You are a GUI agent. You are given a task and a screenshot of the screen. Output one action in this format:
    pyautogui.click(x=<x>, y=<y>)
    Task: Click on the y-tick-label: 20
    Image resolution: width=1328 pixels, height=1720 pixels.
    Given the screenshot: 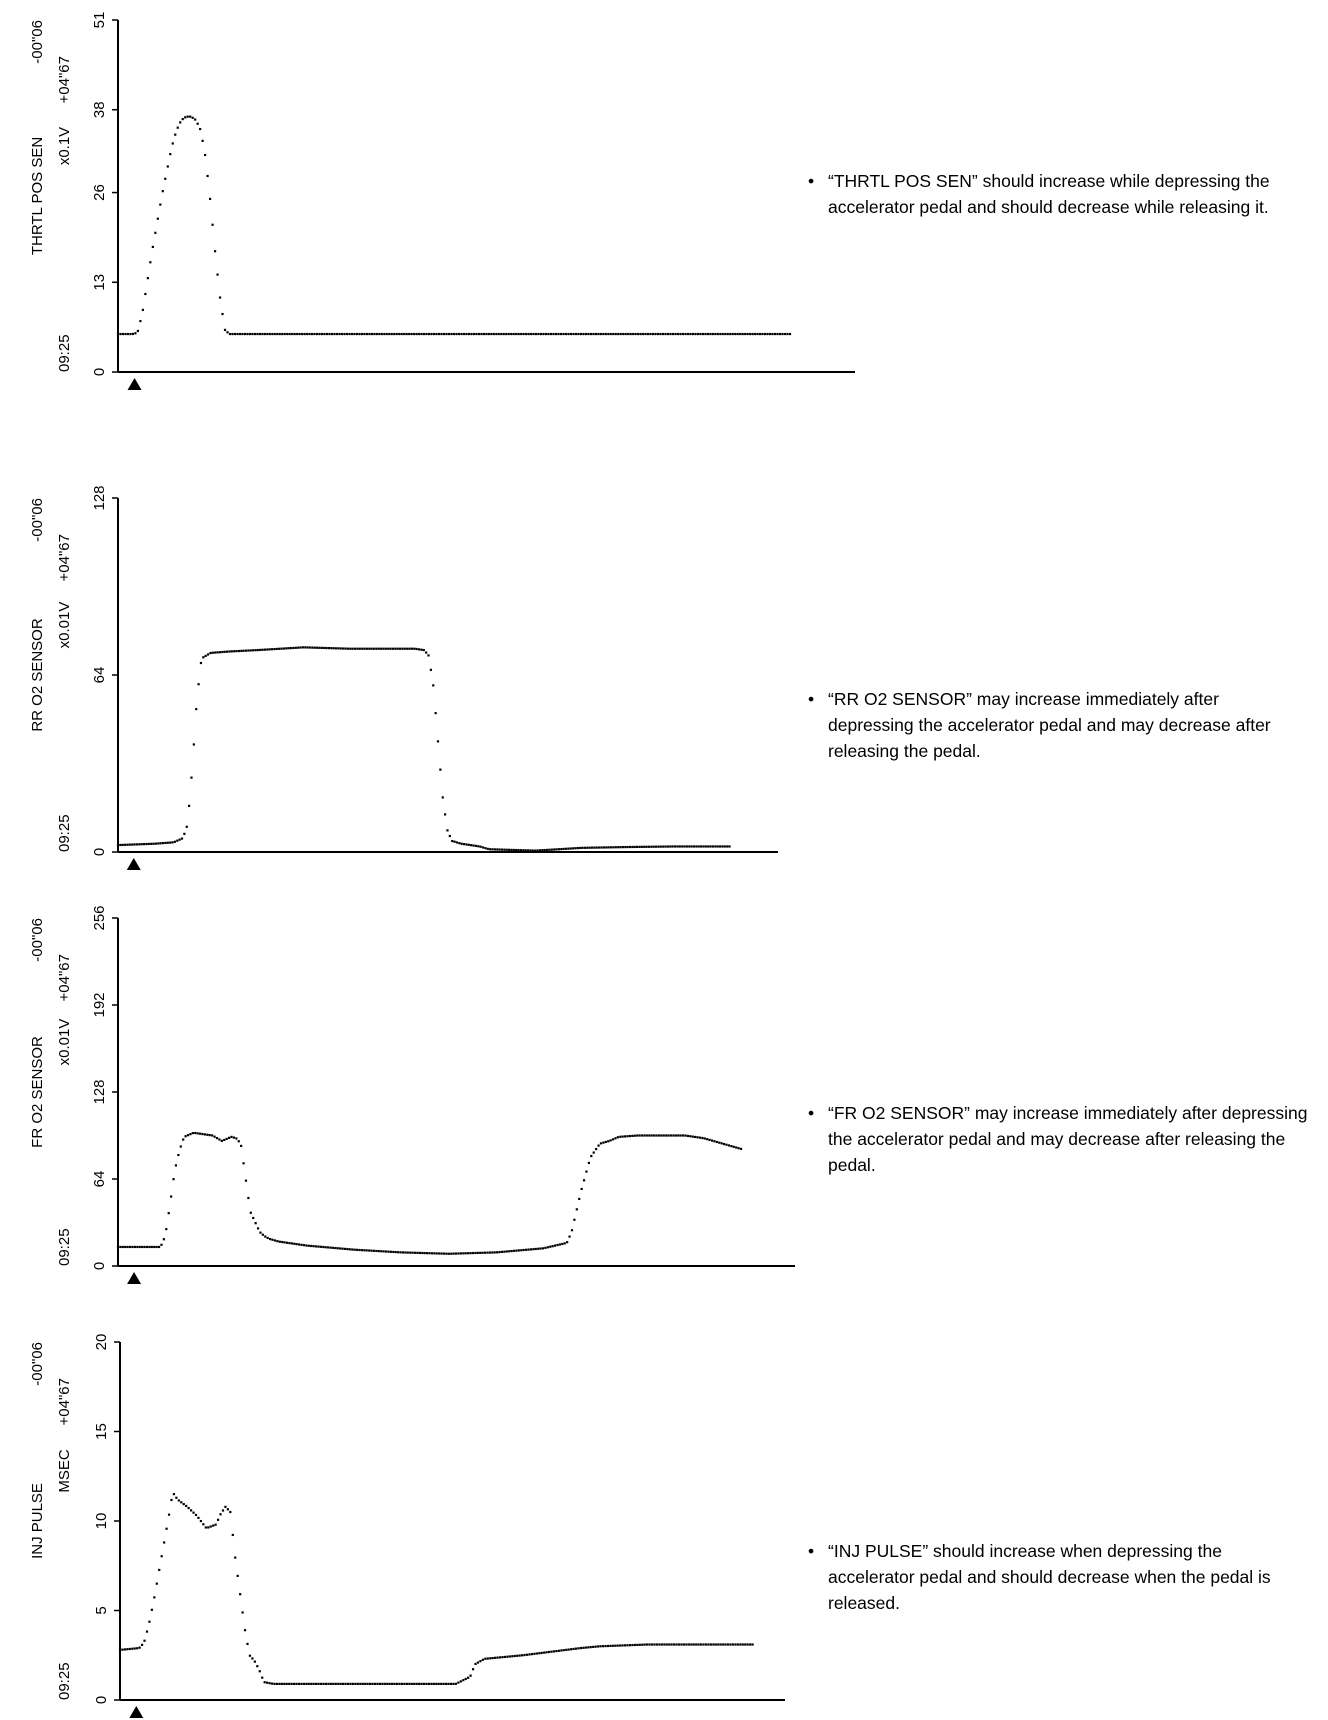 What is the action you would take?
    pyautogui.click(x=101, y=1342)
    